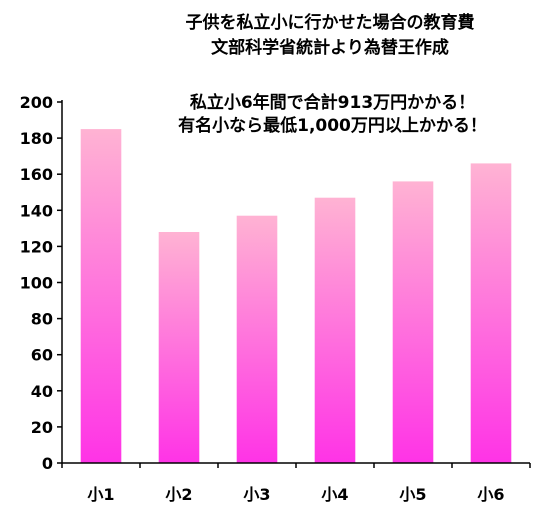 The image size is (542, 513). I want to click on y-tick-label: 20, so click(42, 427).